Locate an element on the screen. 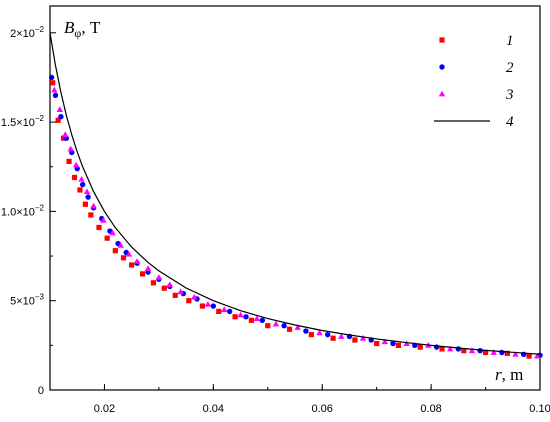 The height and width of the screenshot is (422, 550). legend-label: 4 is located at coordinates (510, 122).